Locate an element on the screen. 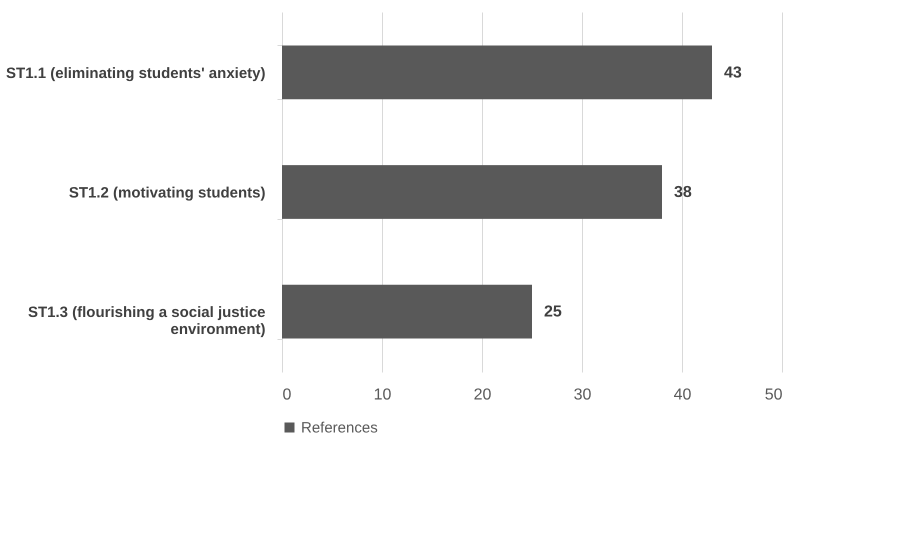 The height and width of the screenshot is (551, 922). x-tick-label: 40 is located at coordinates (683, 395).